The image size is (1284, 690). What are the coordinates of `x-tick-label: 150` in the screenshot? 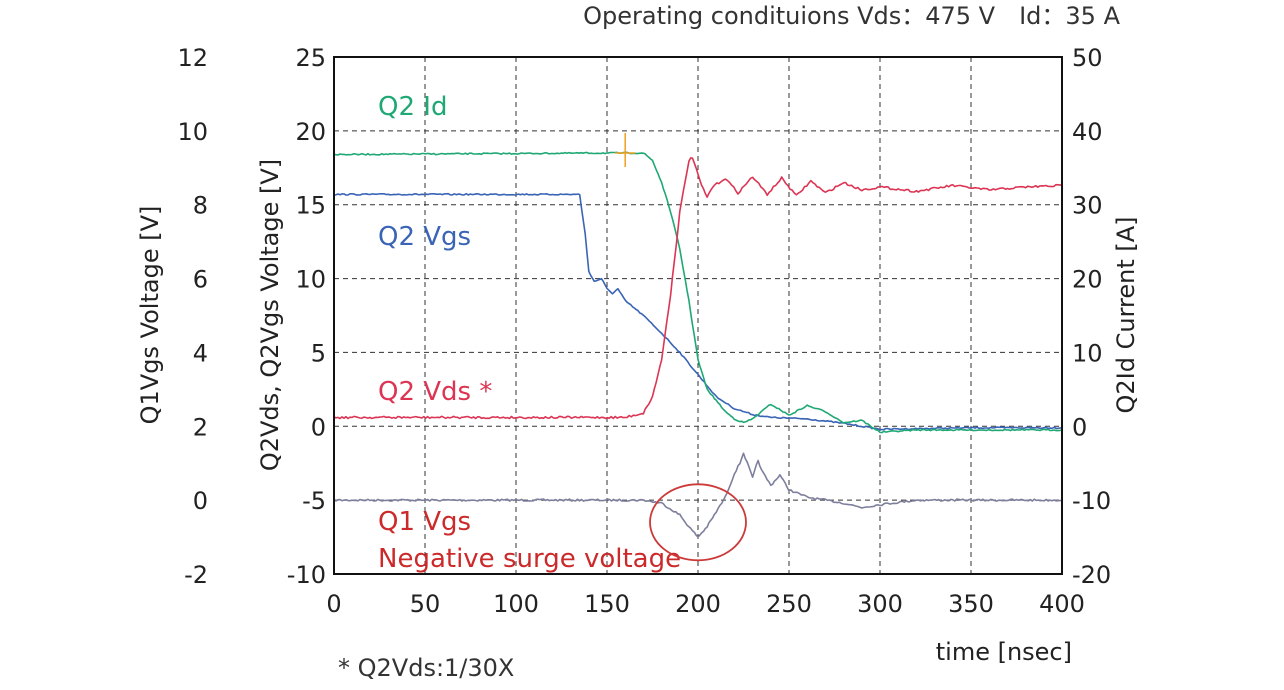 It's located at (607, 604).